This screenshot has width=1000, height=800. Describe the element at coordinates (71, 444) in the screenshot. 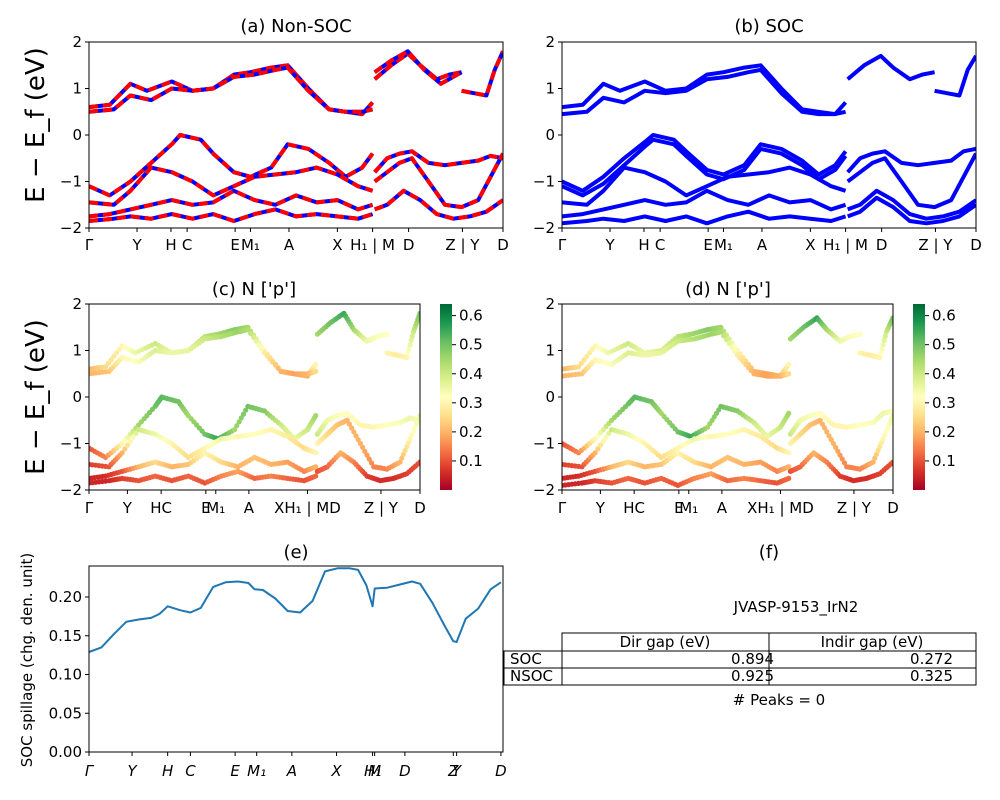

I see `y-tick-label: −1` at that location.